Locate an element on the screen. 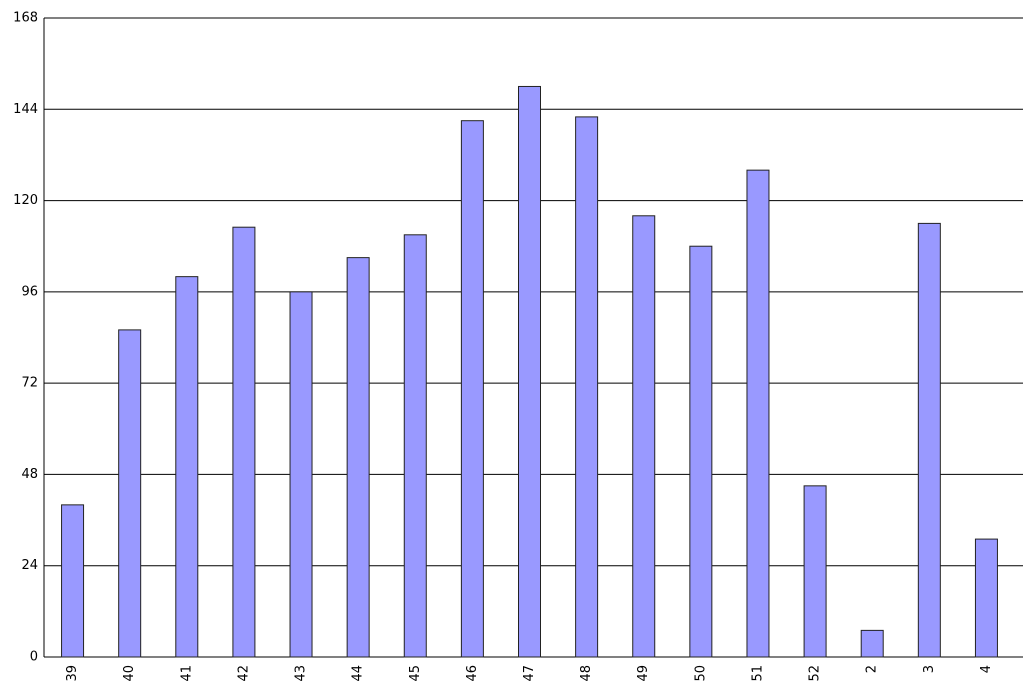 The width and height of the screenshot is (1023, 695). y-tick-label: 168 is located at coordinates (25, 18).